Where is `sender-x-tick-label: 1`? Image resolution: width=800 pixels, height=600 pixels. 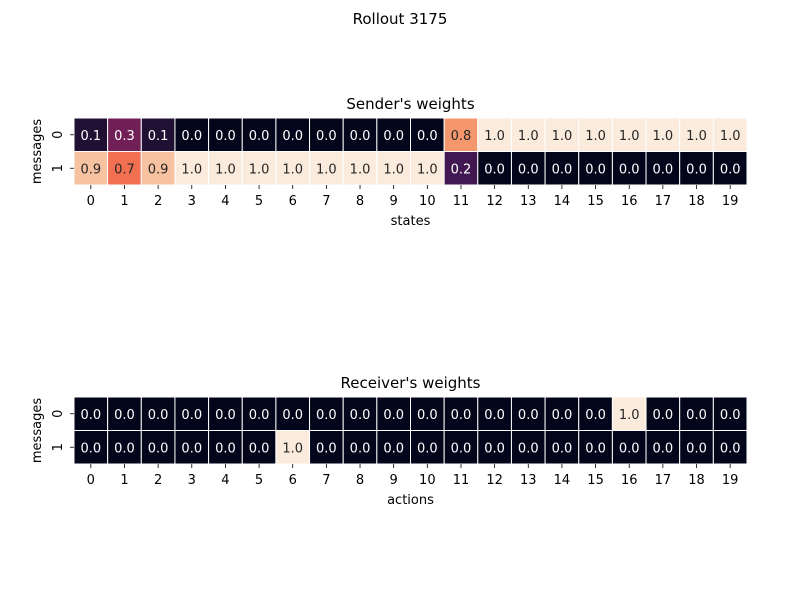 sender-x-tick-label: 1 is located at coordinates (124, 201).